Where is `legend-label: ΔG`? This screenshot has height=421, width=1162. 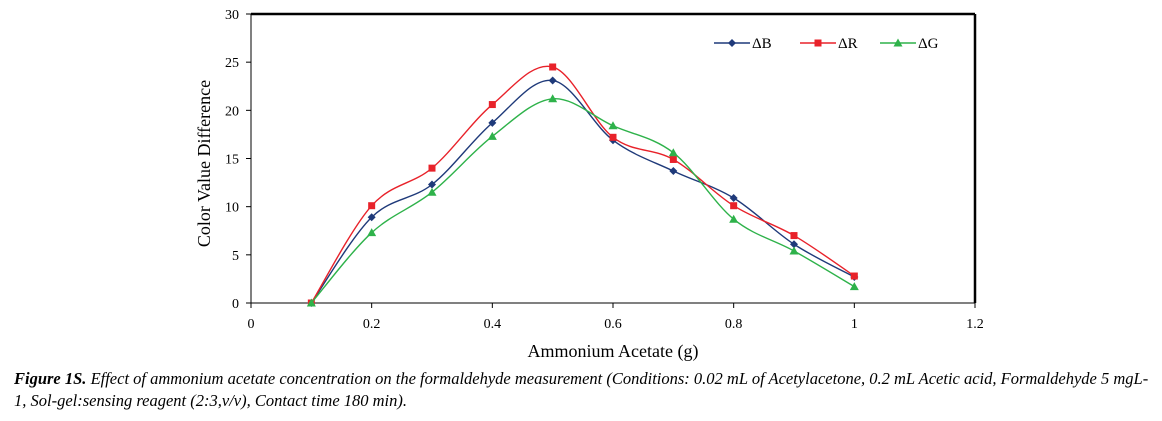
legend-label: ΔG is located at coordinates (928, 44).